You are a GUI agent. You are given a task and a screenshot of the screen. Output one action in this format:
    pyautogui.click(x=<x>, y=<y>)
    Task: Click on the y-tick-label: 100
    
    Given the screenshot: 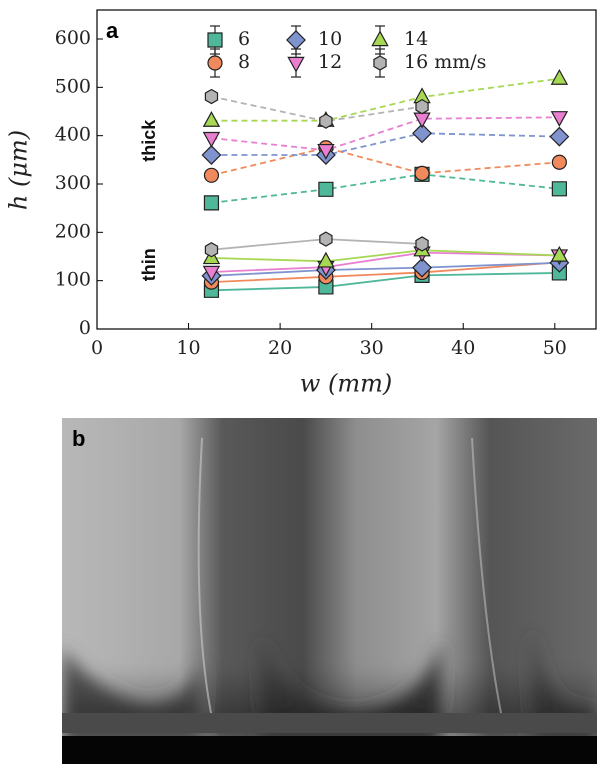 What is the action you would take?
    pyautogui.click(x=73, y=280)
    